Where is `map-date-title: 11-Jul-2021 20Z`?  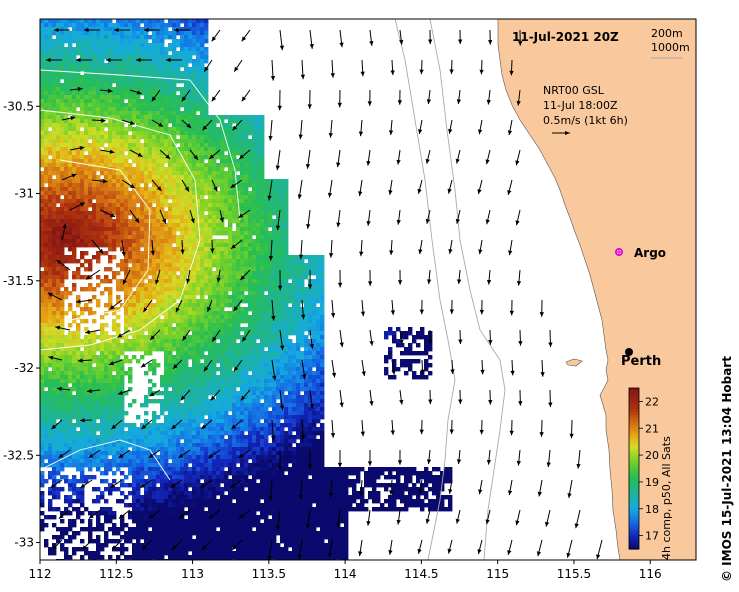 map-date-title: 11-Jul-2021 20Z is located at coordinates (565, 37).